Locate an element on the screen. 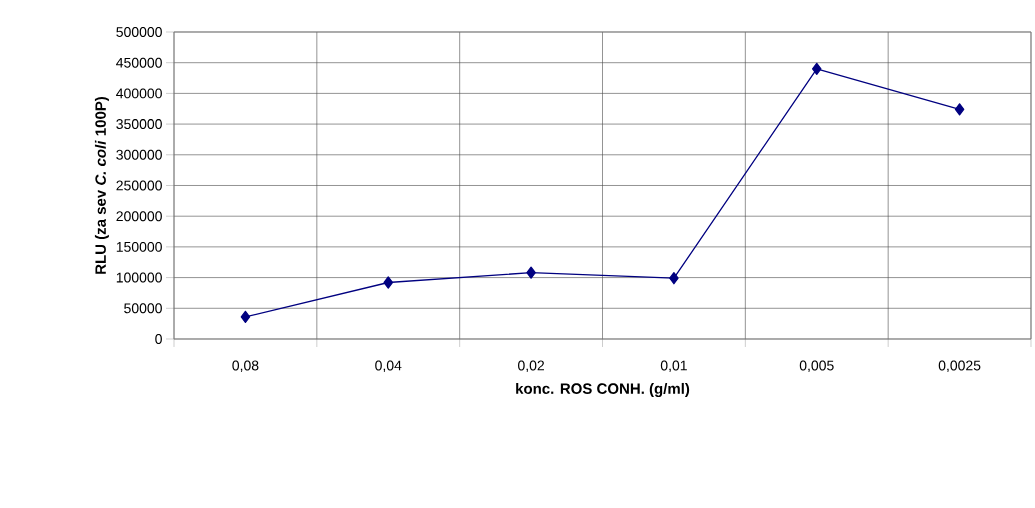 This screenshot has height=508, width=1035. x-tick-label: 0,04 is located at coordinates (388, 366).